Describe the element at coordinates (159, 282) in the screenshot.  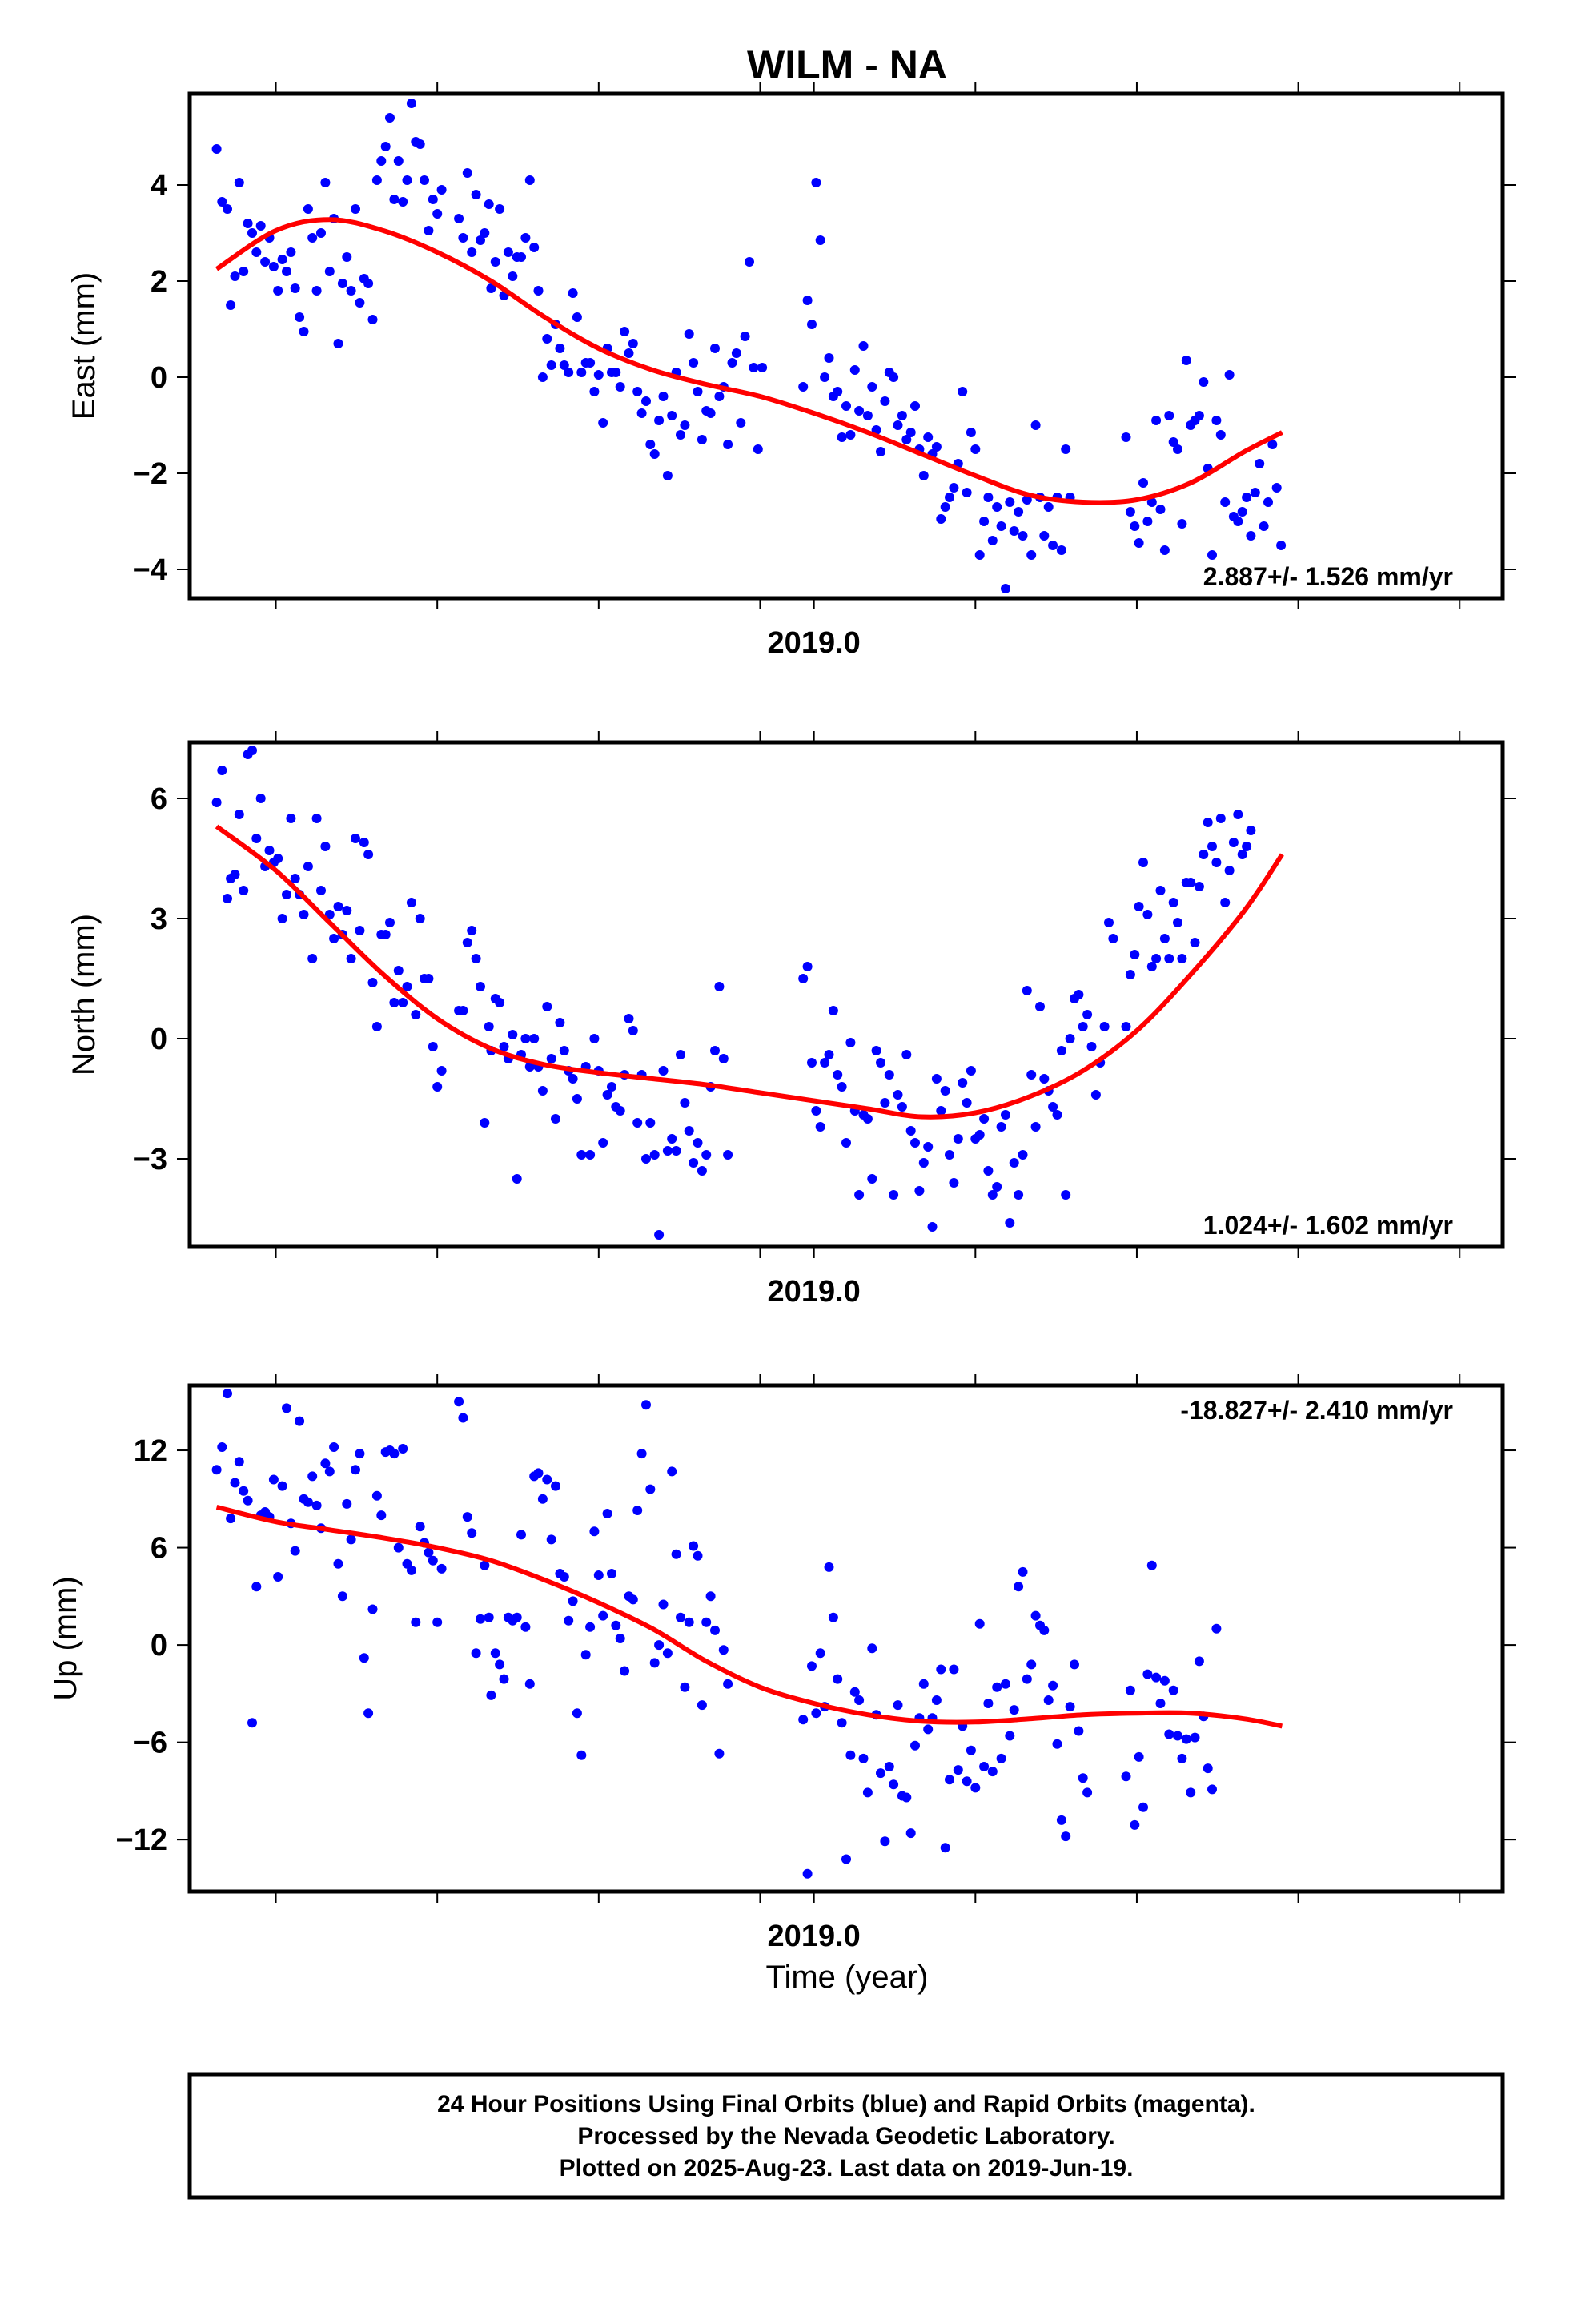
I see `east-y-tick-label: 2` at that location.